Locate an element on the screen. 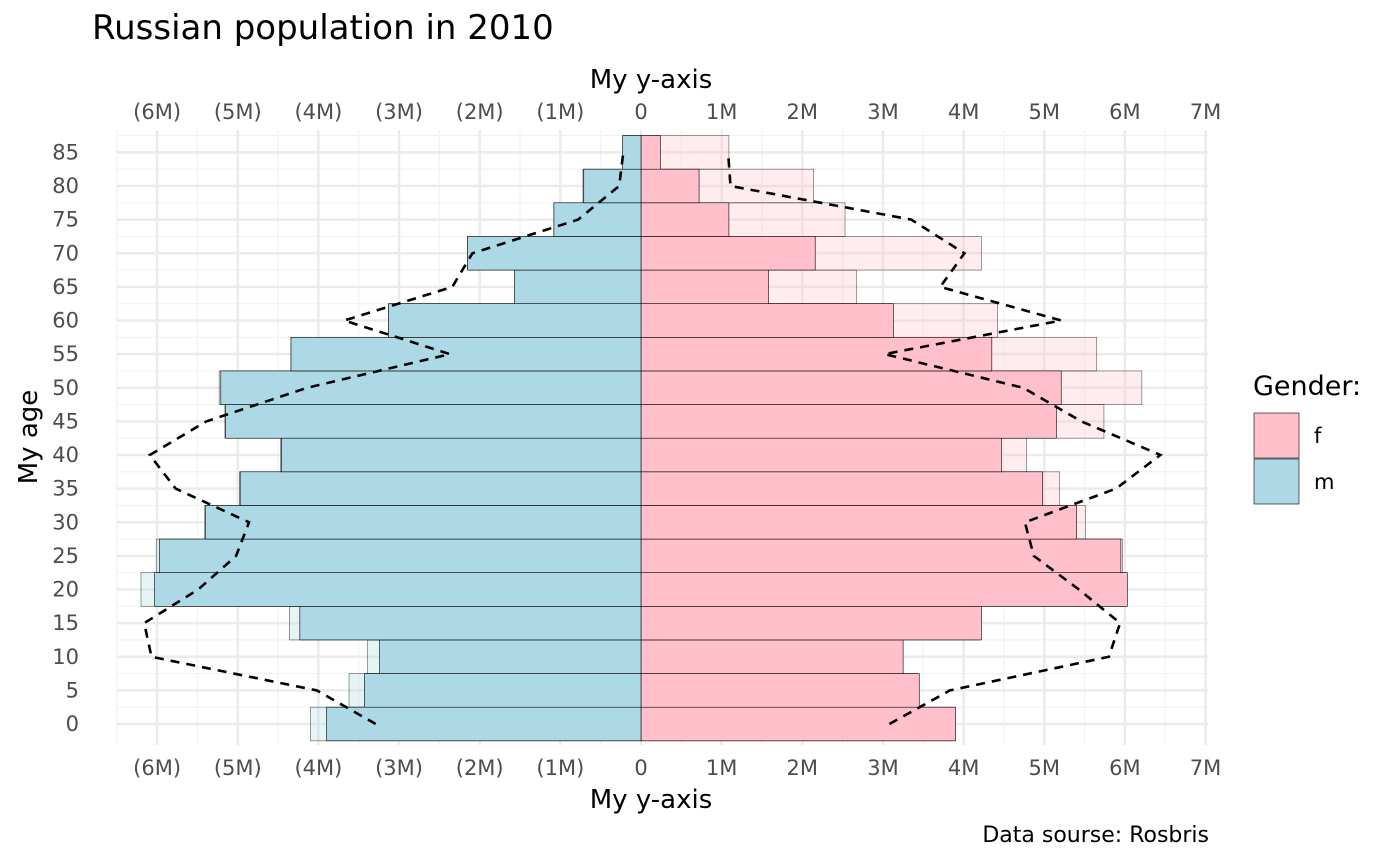 This screenshot has width=1400, height=865. x-tick-label-bottom: 1M is located at coordinates (721, 768).